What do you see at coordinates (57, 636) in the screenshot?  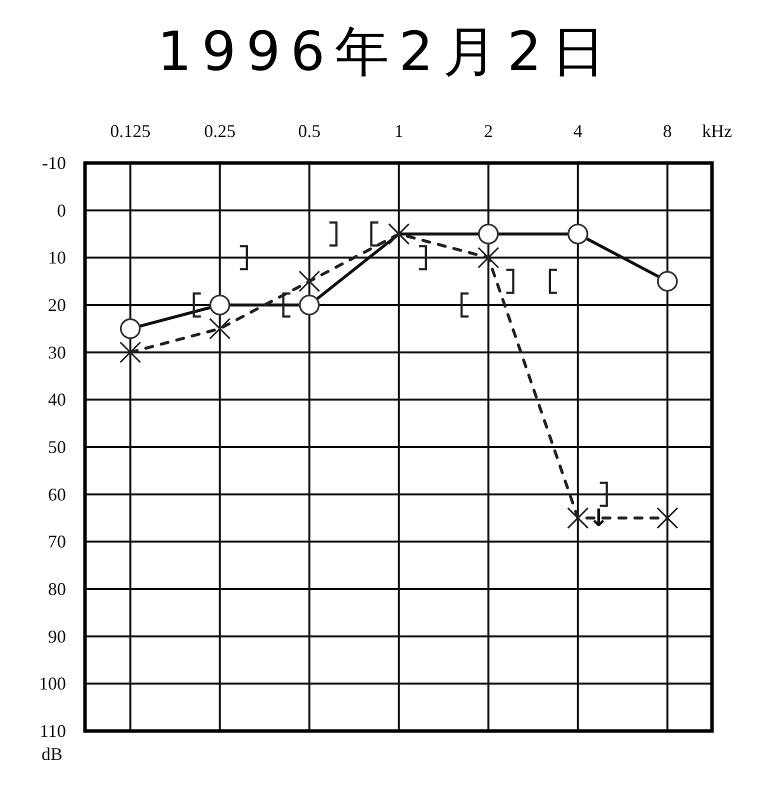 I see `y-tick-label: 90` at bounding box center [57, 636].